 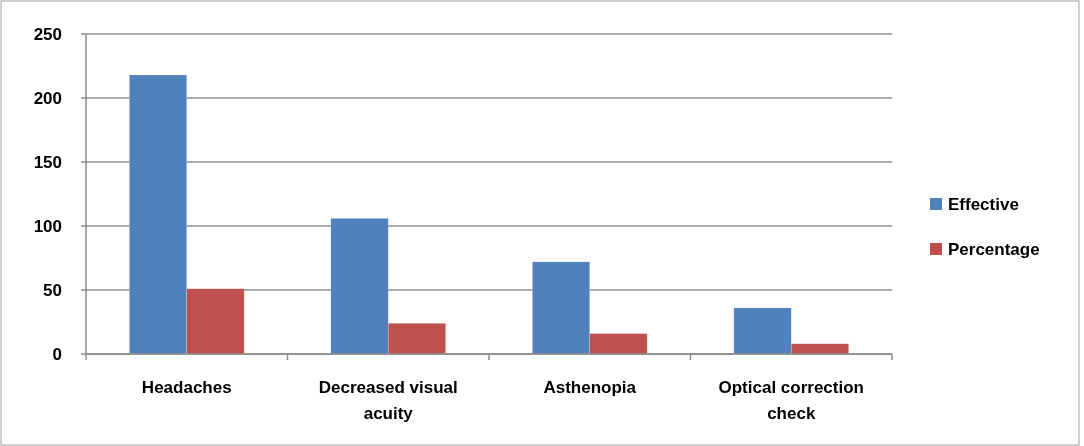 What do you see at coordinates (994, 249) in the screenshot?
I see `legend-label: Percentage` at bounding box center [994, 249].